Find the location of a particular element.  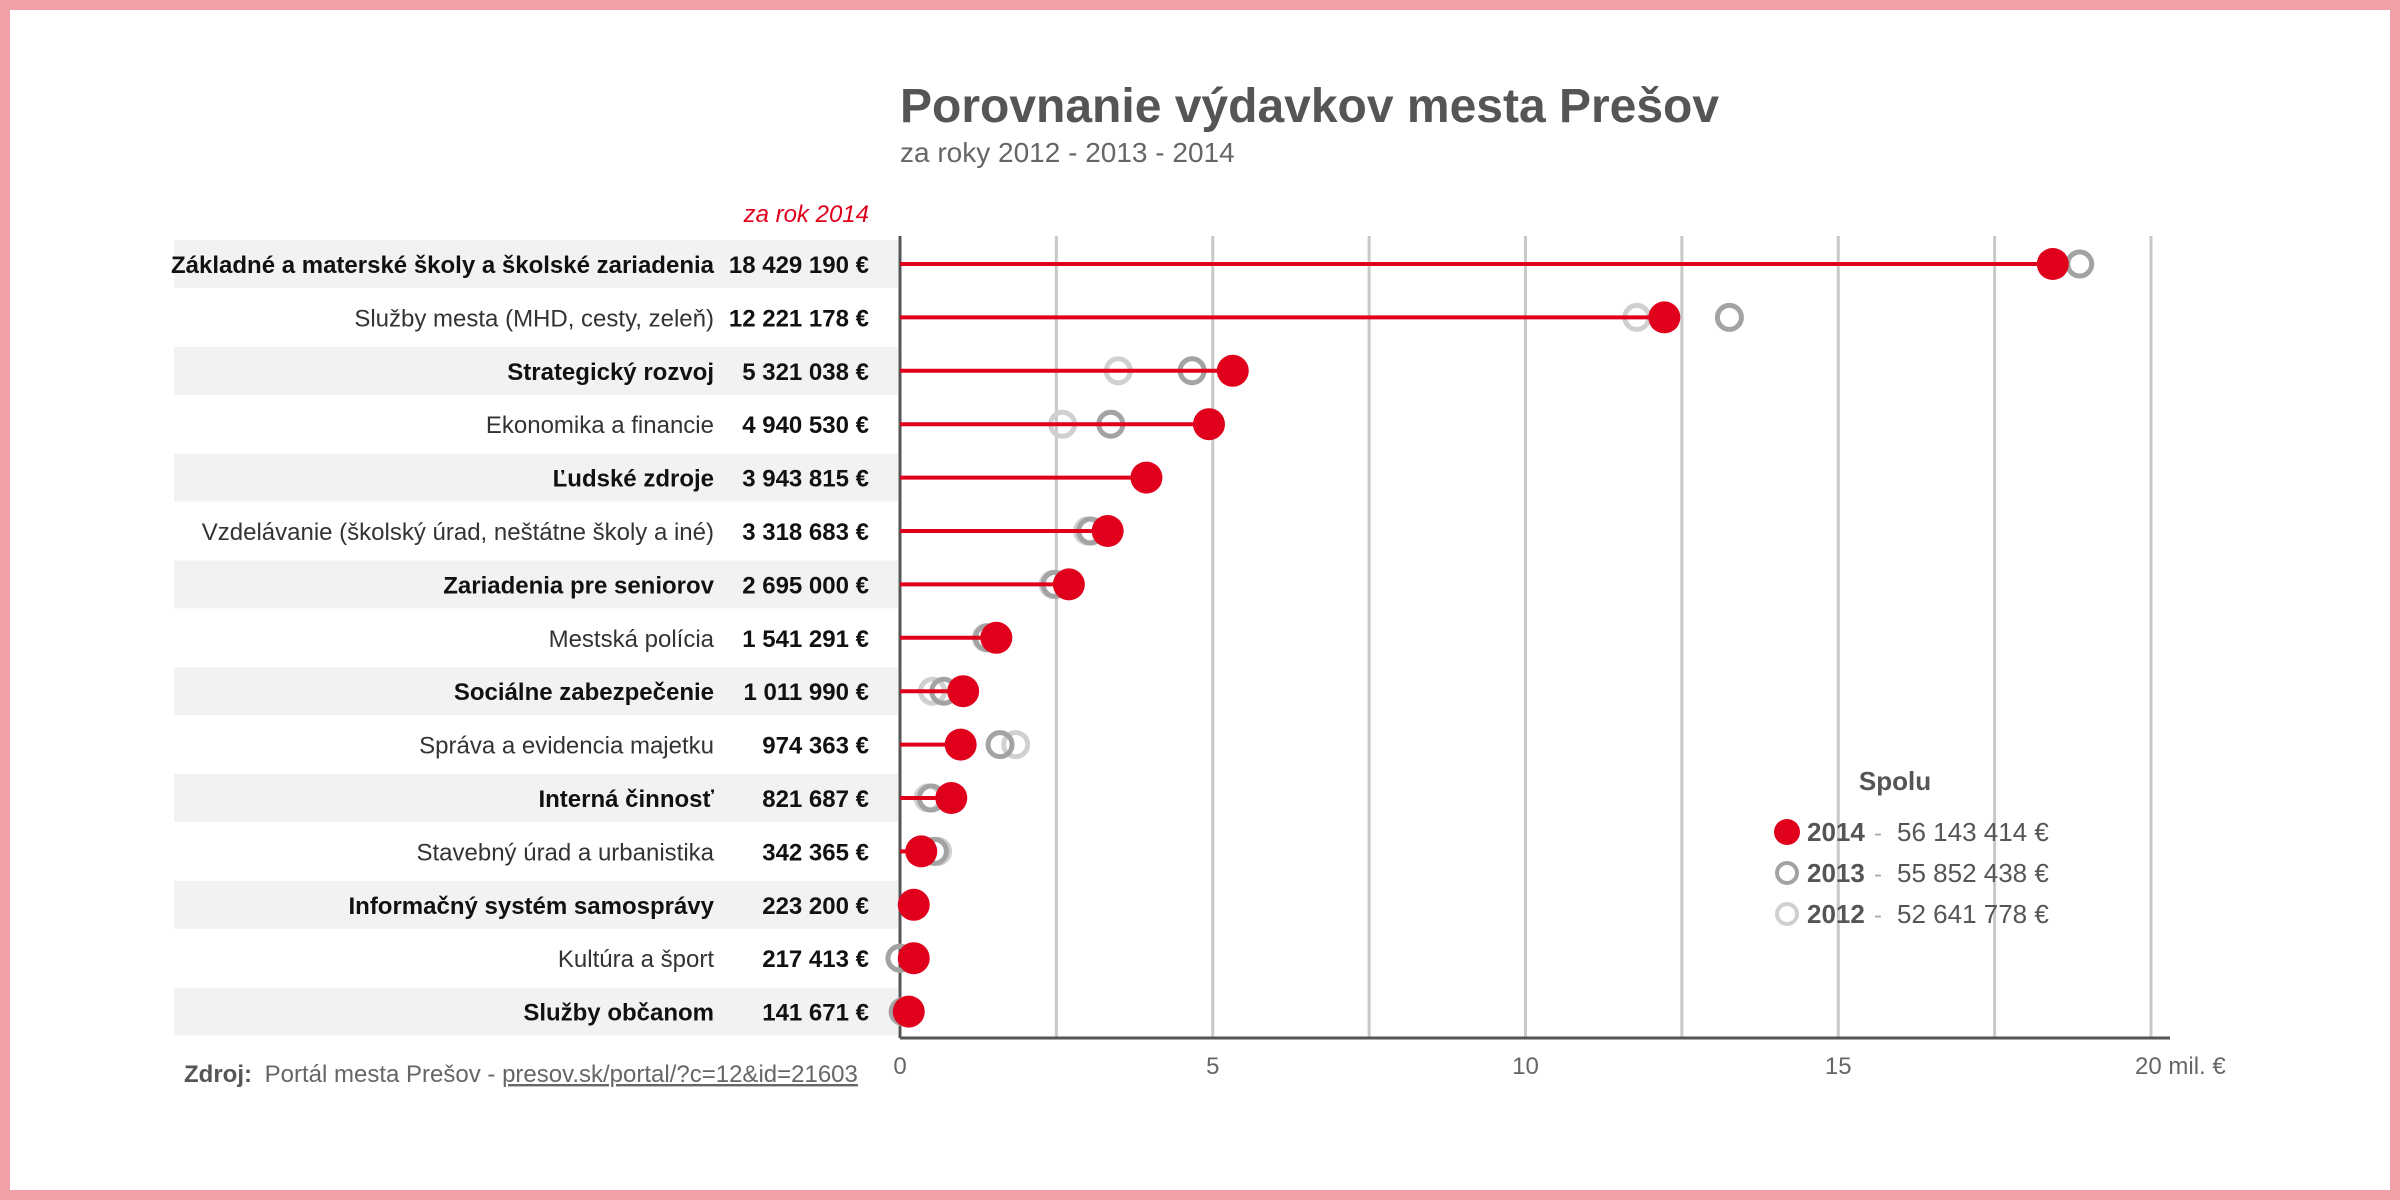

value-label-2014: 5 321 038 € is located at coordinates (805, 372).